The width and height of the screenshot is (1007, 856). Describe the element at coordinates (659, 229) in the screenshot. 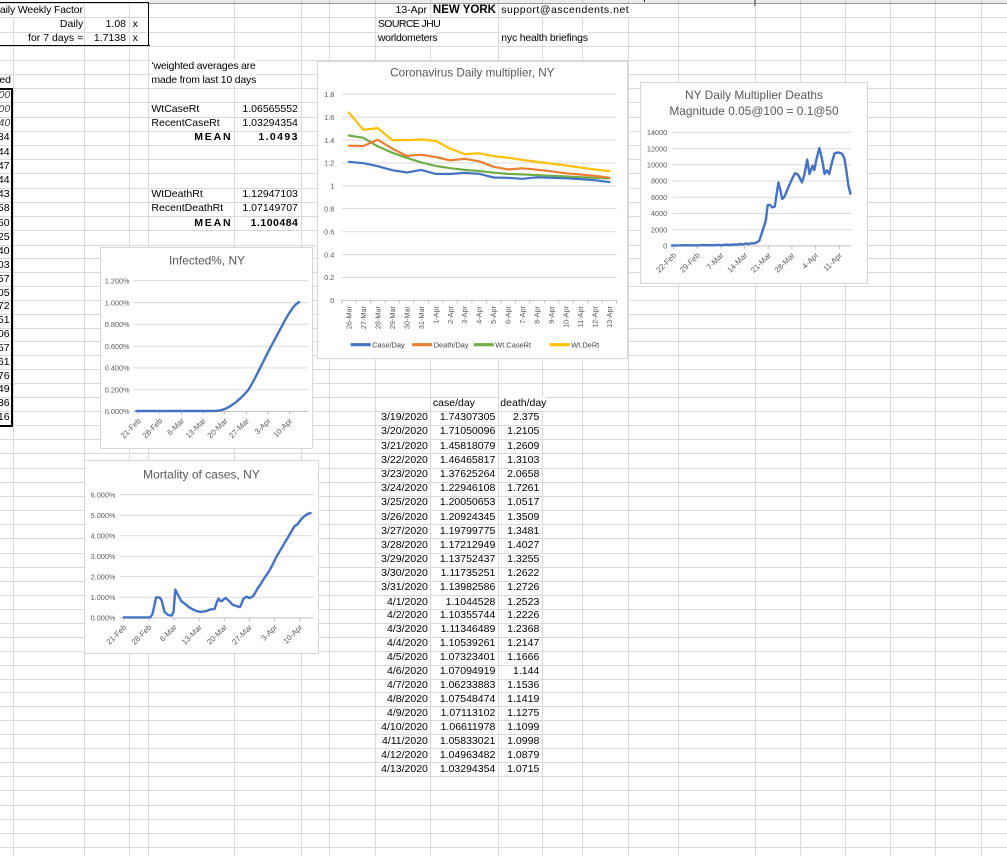

I see `svg-text: 2000` at that location.